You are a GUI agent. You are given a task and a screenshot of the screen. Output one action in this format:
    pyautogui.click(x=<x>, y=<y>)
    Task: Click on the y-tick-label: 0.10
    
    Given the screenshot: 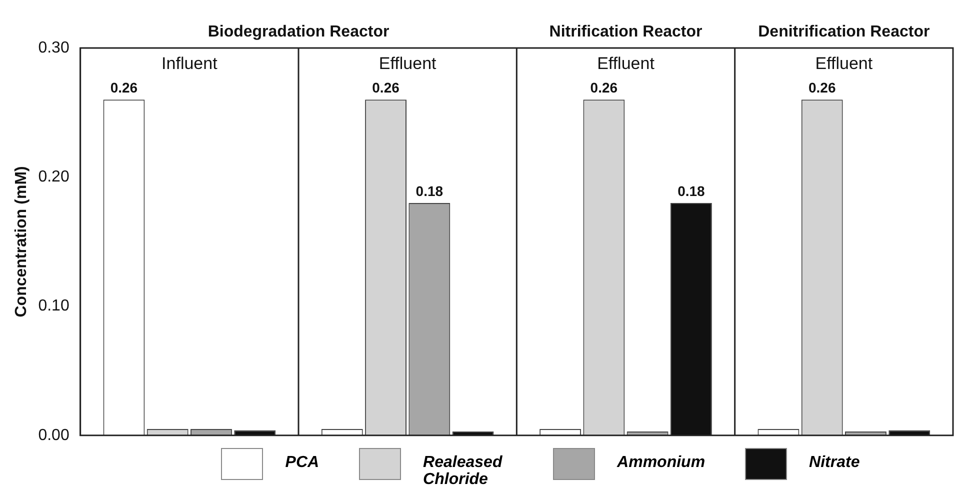 What is the action you would take?
    pyautogui.click(x=54, y=306)
    